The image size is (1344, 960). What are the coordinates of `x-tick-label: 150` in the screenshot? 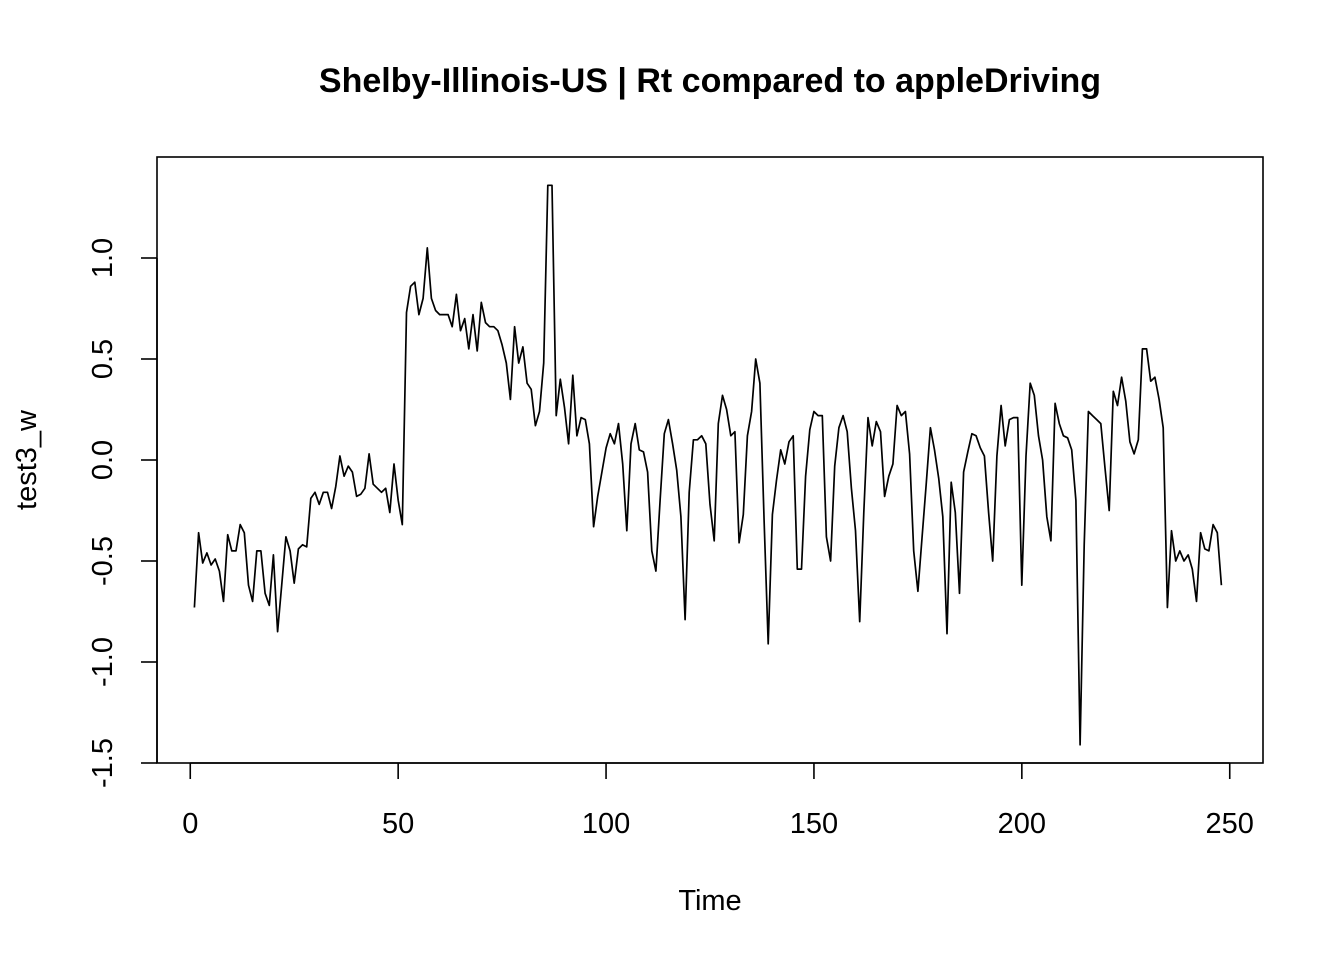 It's located at (814, 824).